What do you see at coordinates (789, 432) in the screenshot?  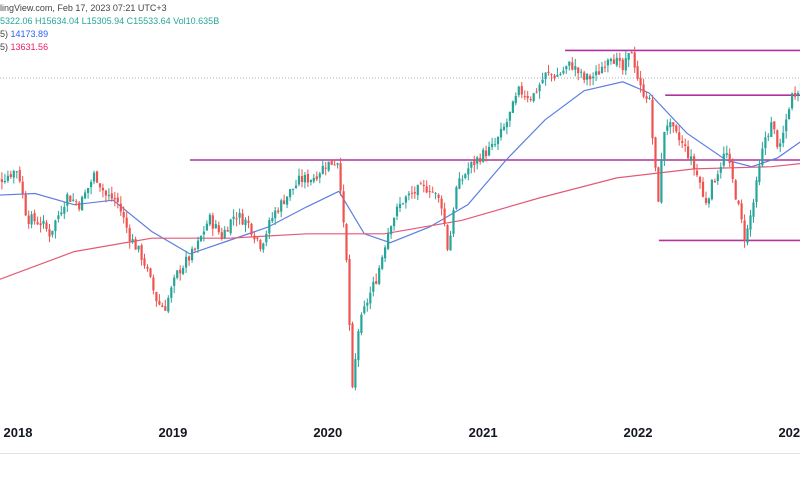 I see `x-tick-label-2023: 2023` at bounding box center [789, 432].